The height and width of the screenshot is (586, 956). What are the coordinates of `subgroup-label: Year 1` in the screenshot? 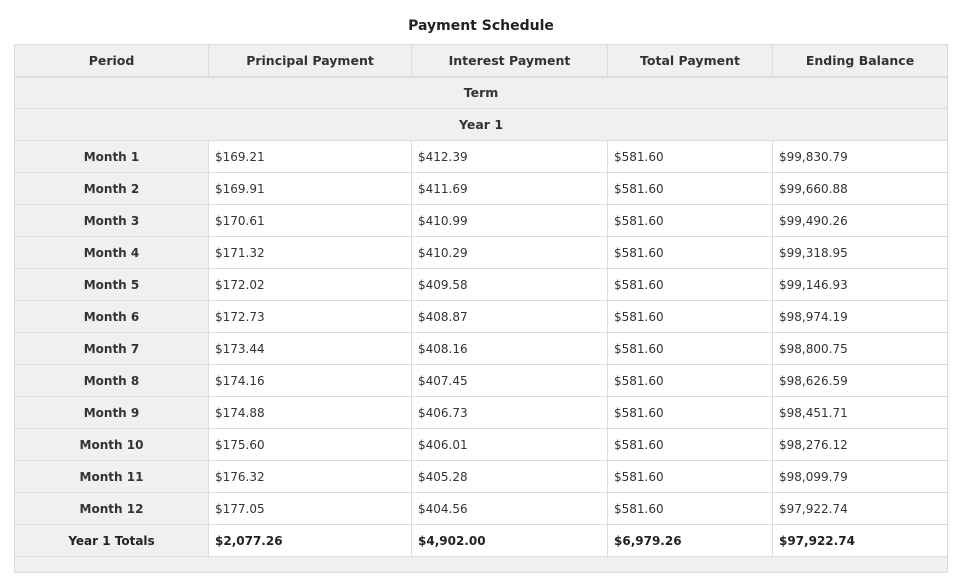 It's located at (481, 124).